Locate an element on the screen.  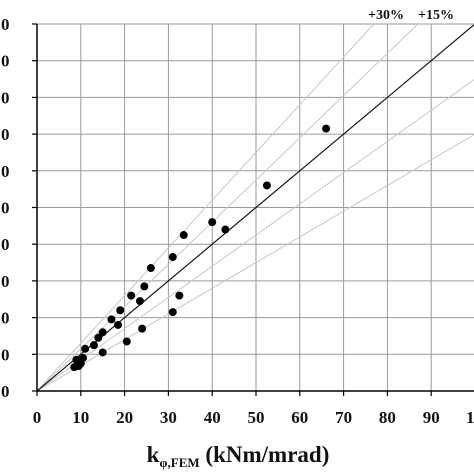
x-tick-label: 10 is located at coordinates (80, 417).